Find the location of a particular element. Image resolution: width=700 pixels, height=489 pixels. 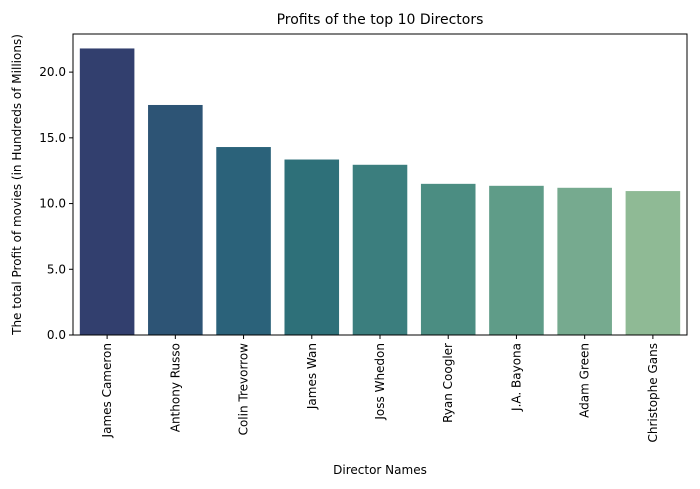

y-axis-ticks: 0.0 5.0 10.0 15.0 20.0 is located at coordinates (56, 203).